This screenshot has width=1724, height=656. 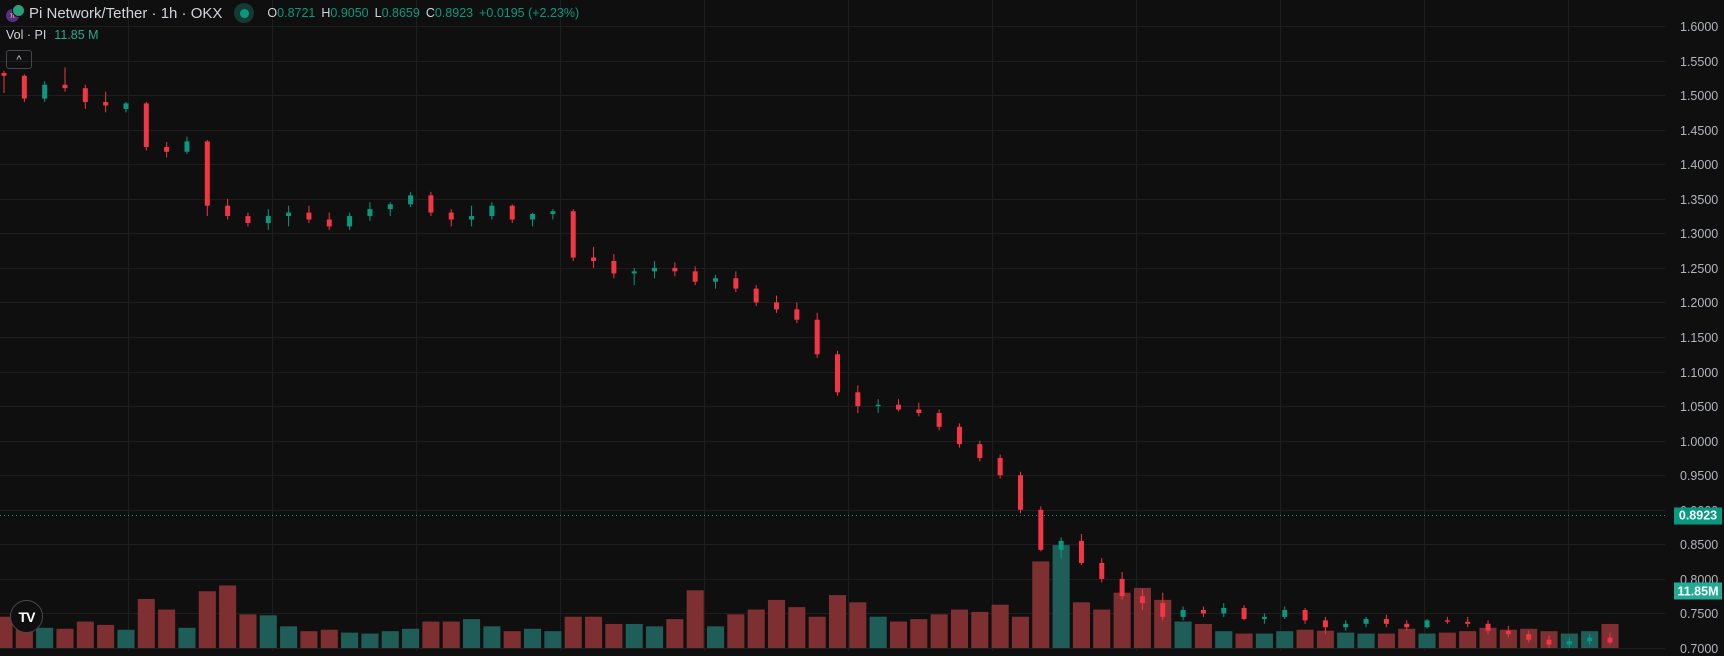 I want to click on open-label: O, so click(x=272, y=13).